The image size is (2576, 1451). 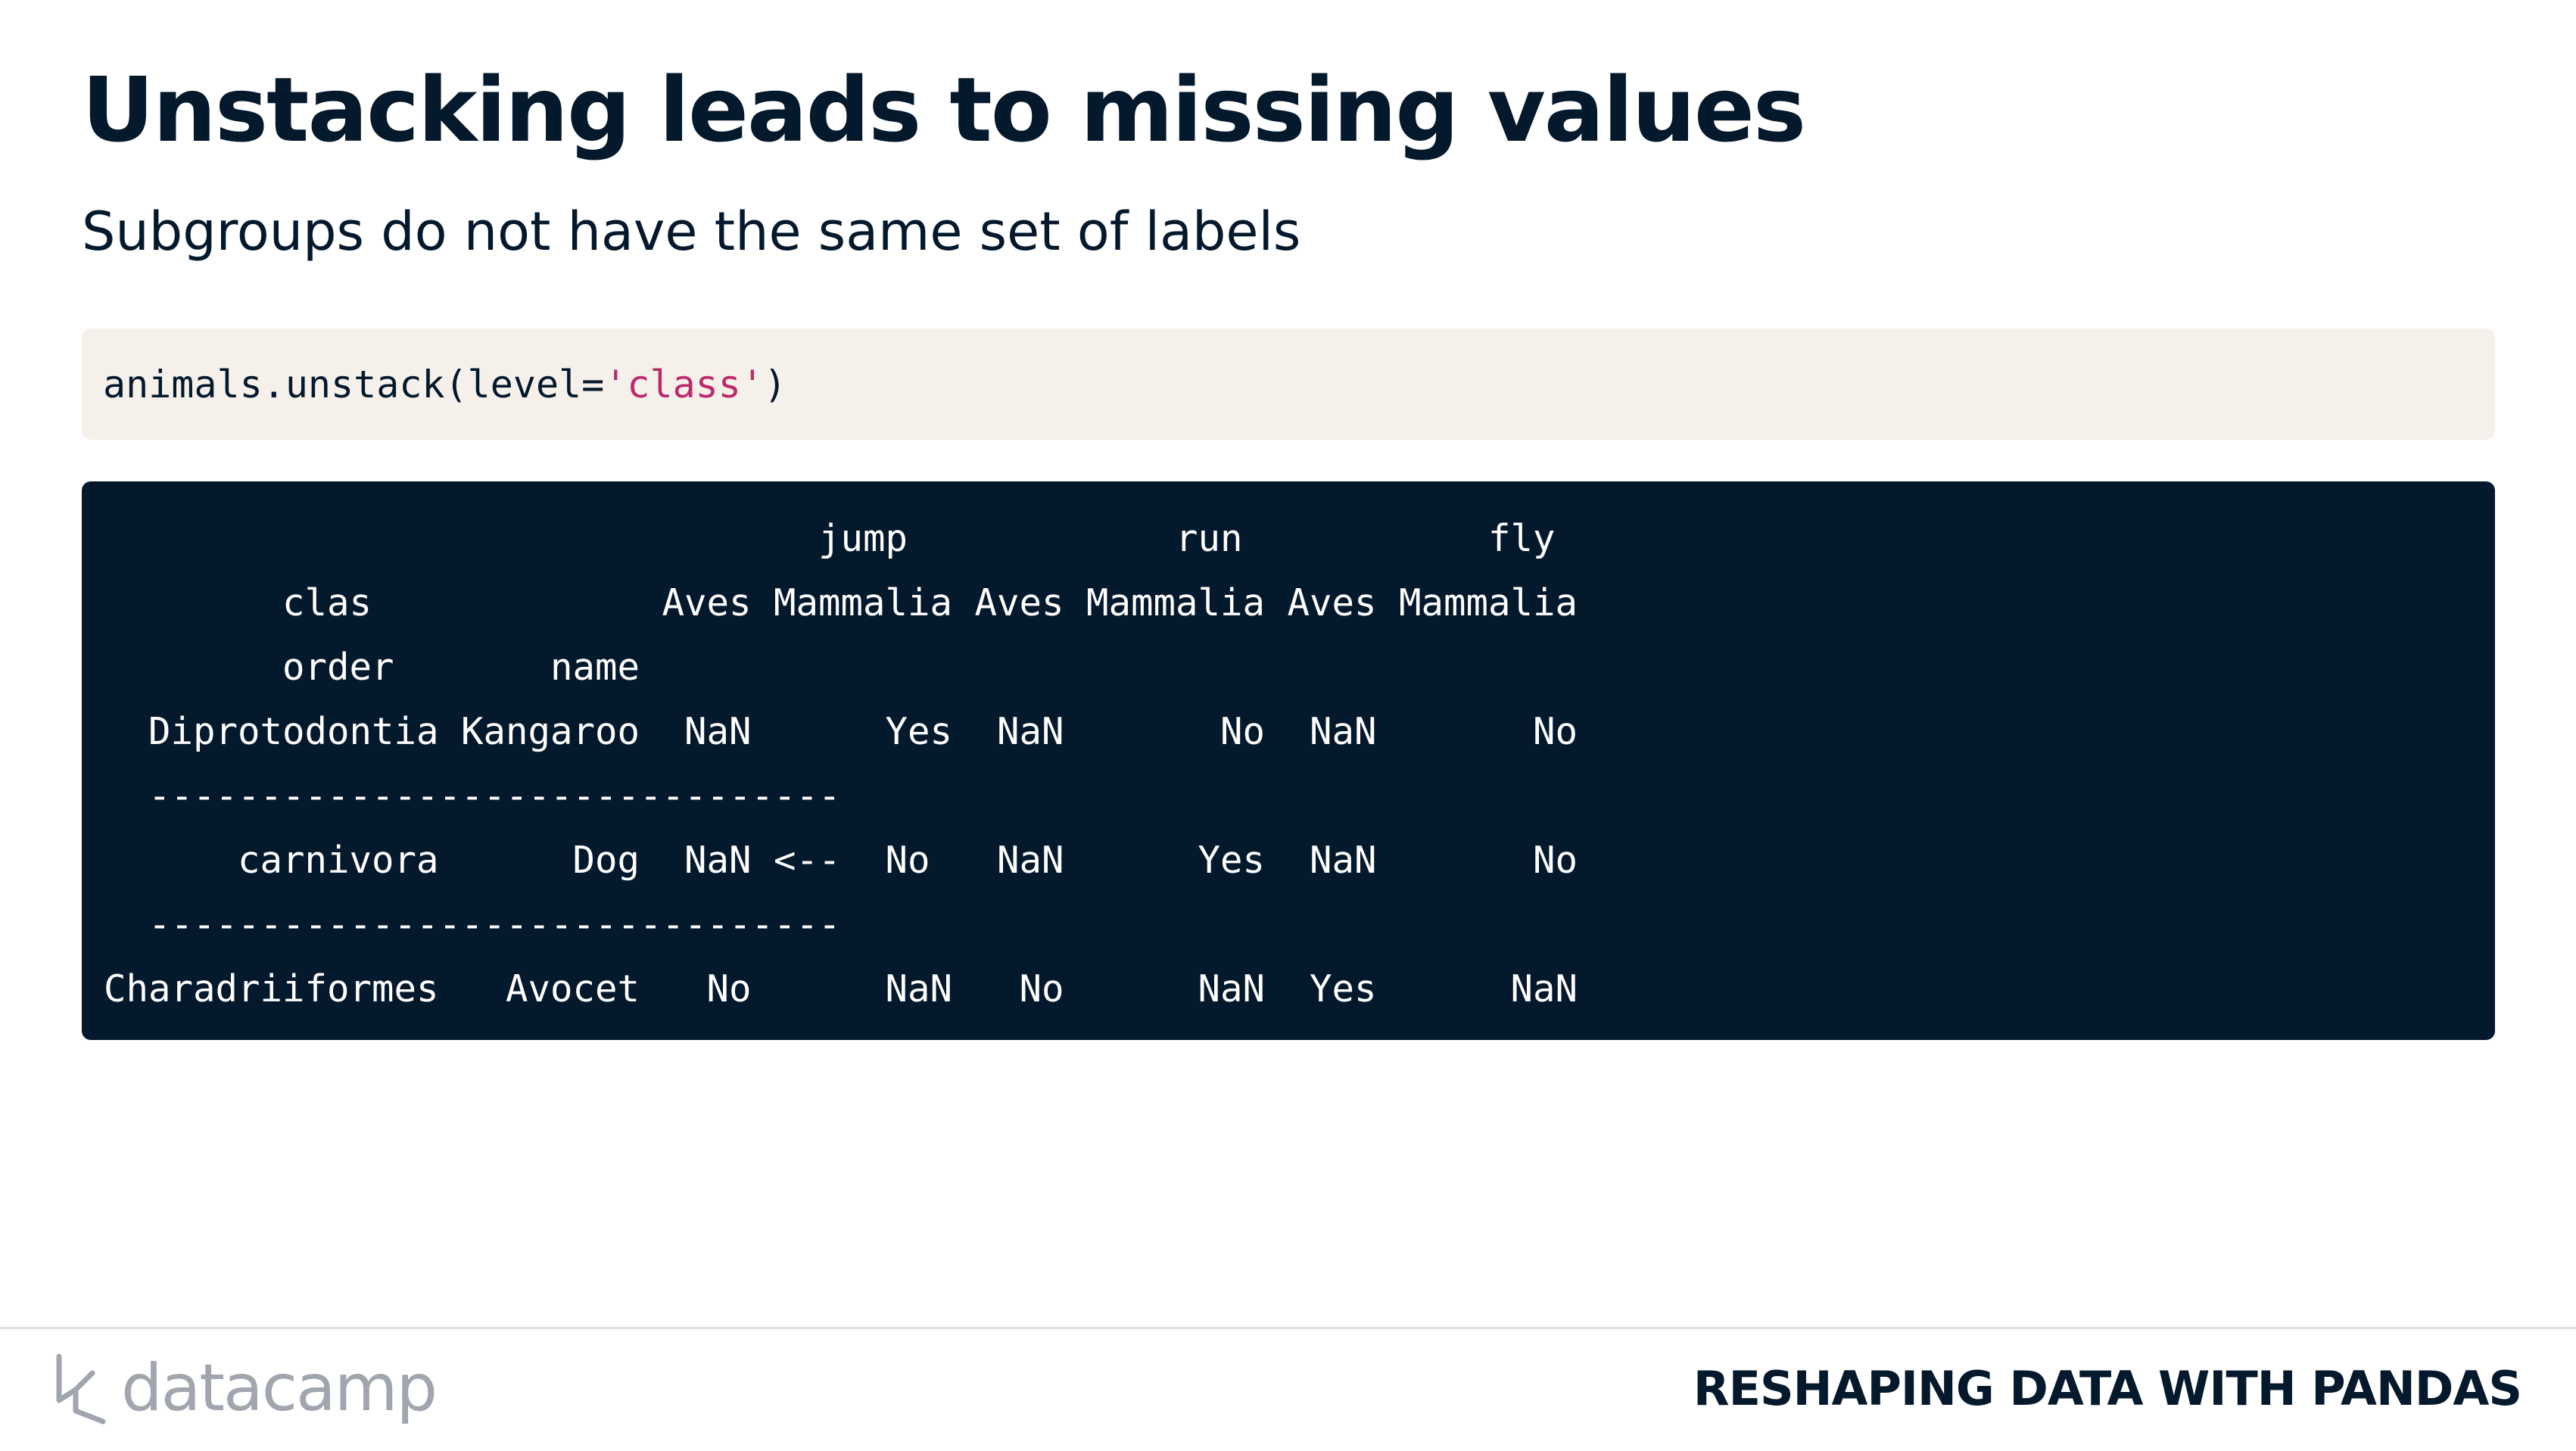 I want to click on output-line: carnivora Dog NaN <-- No NaN Yes NaN No, so click(x=841, y=860).